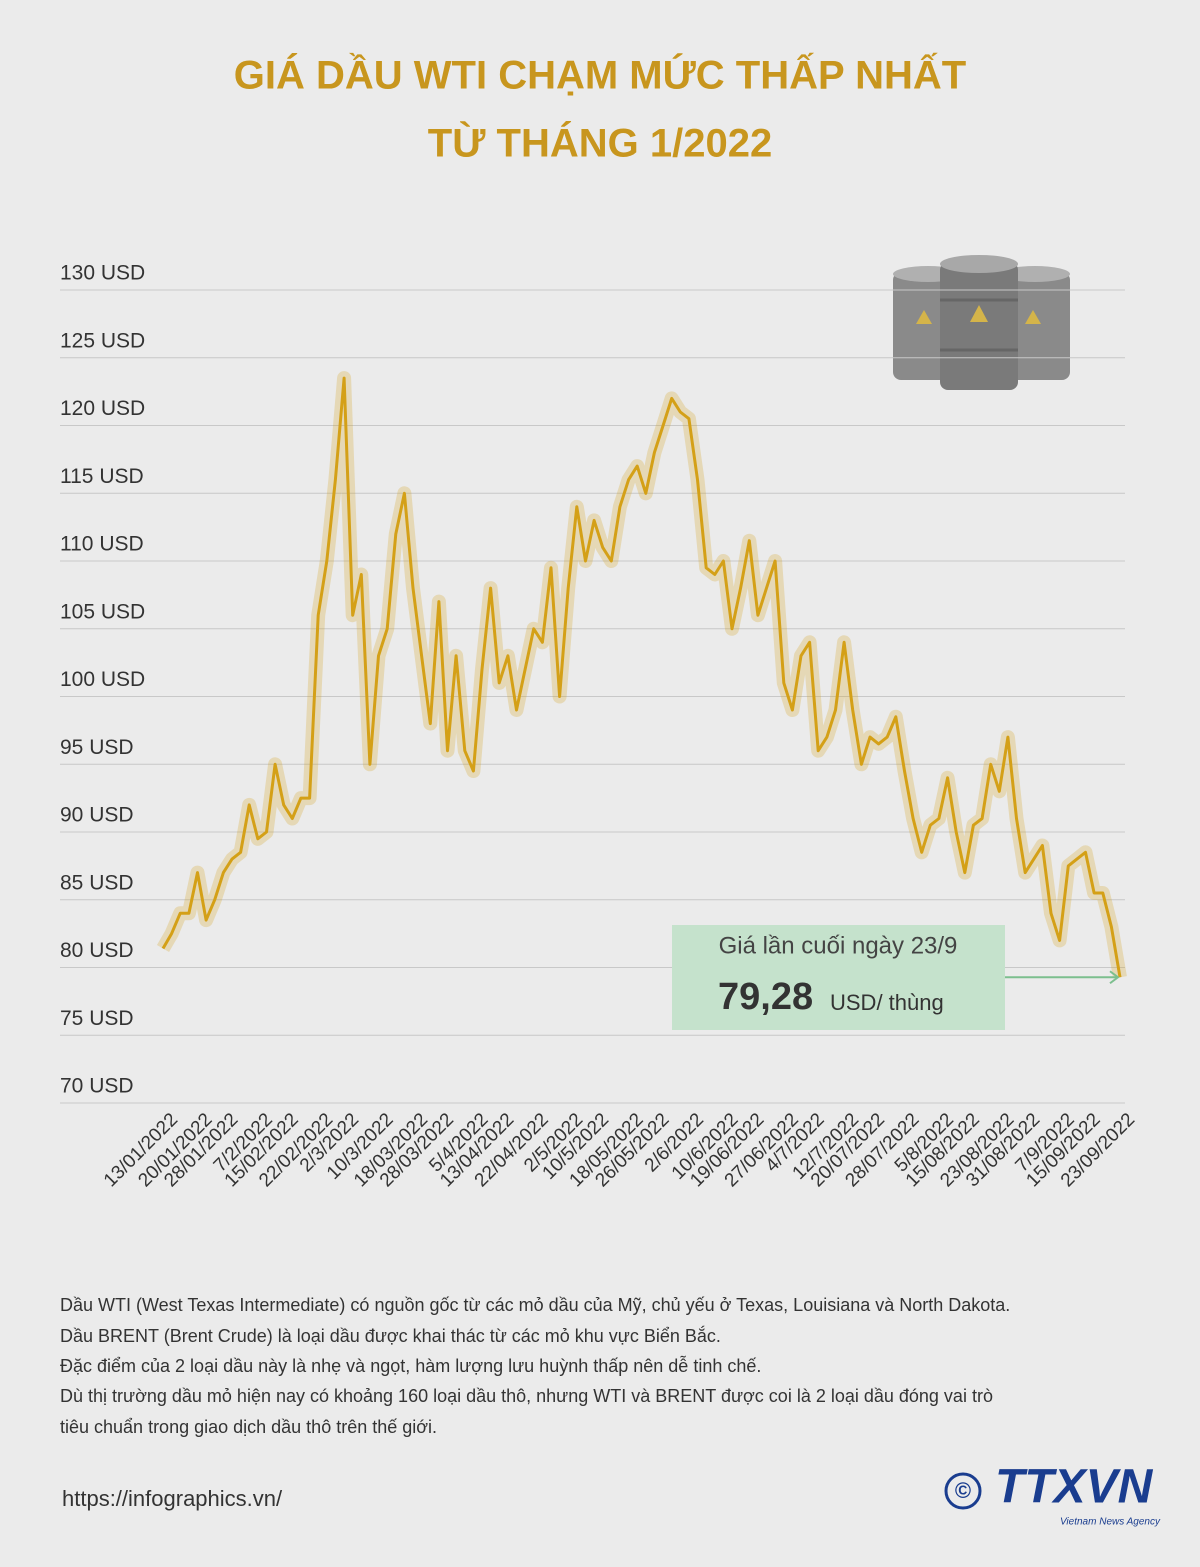 The height and width of the screenshot is (1567, 1200). What do you see at coordinates (1110, 1522) in the screenshot?
I see `logo-sub: Vietnam News Agency` at bounding box center [1110, 1522].